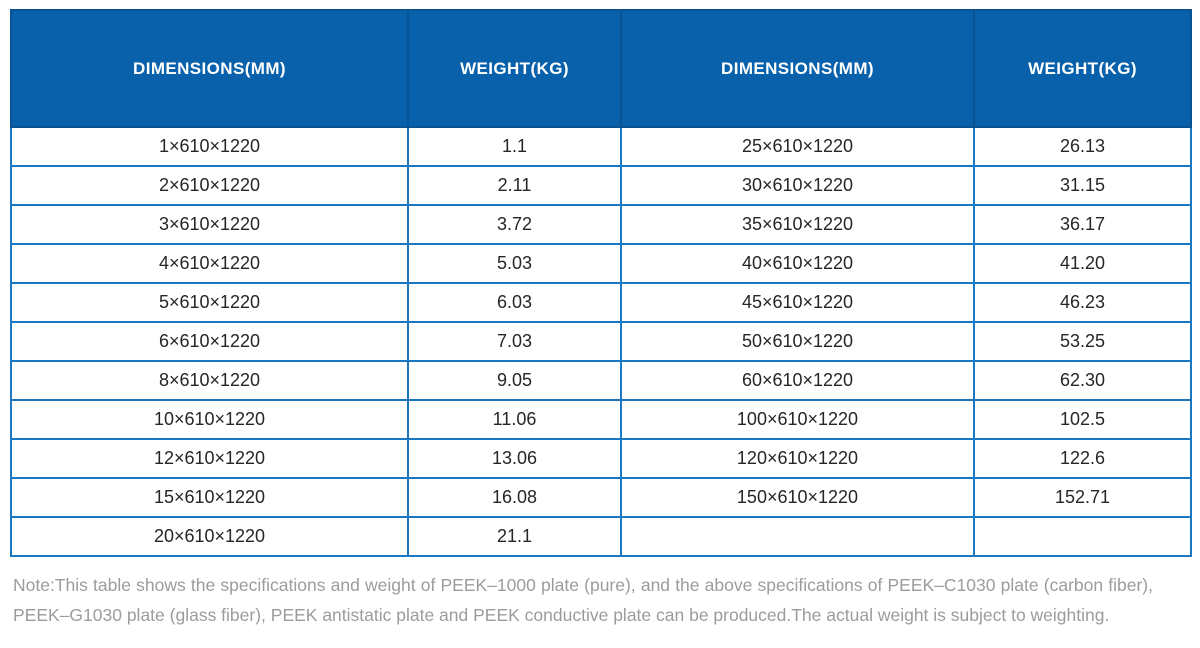  I want to click on weight-cell-right: 53.25, so click(1082, 341).